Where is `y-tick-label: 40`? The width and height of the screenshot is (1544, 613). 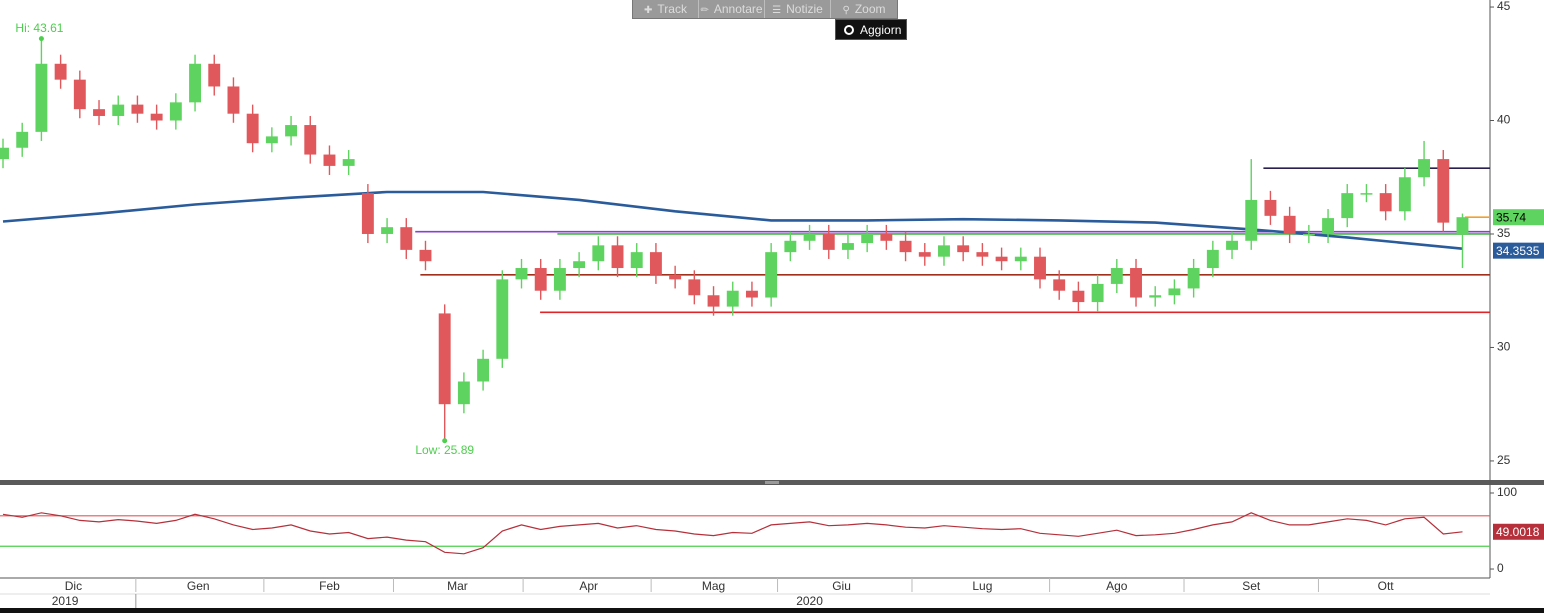 y-tick-label: 40 is located at coordinates (1504, 120).